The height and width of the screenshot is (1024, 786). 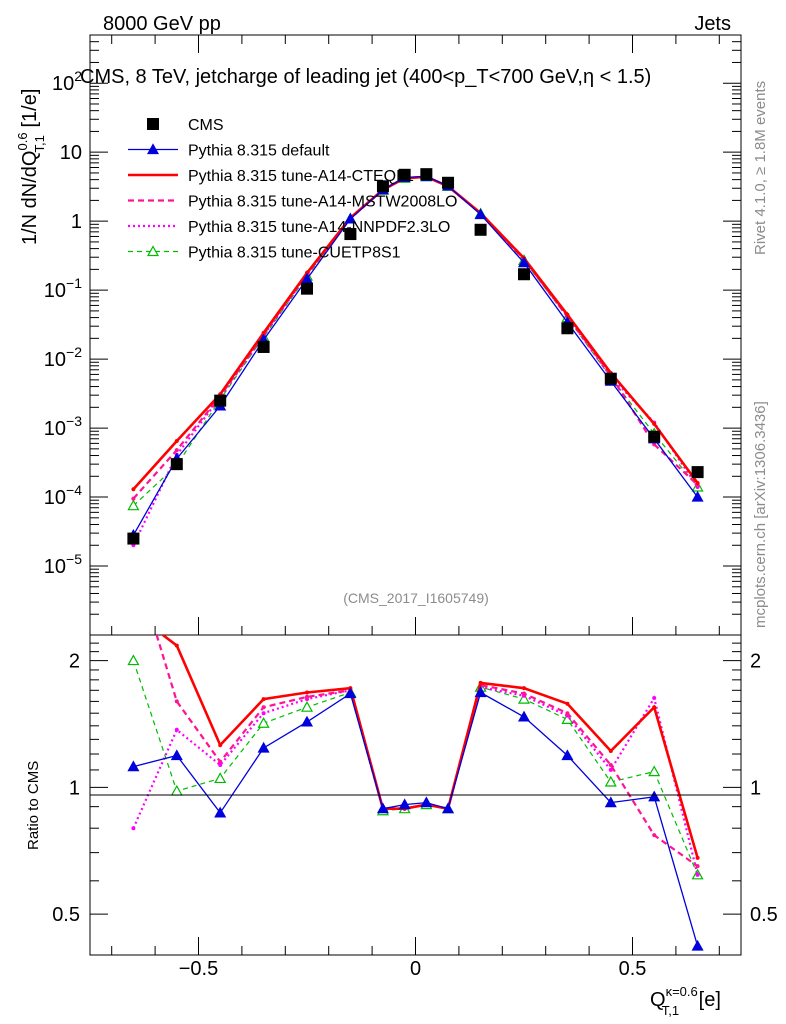 What do you see at coordinates (63, 426) in the screenshot?
I see `y-tick-label: 10⁻³` at bounding box center [63, 426].